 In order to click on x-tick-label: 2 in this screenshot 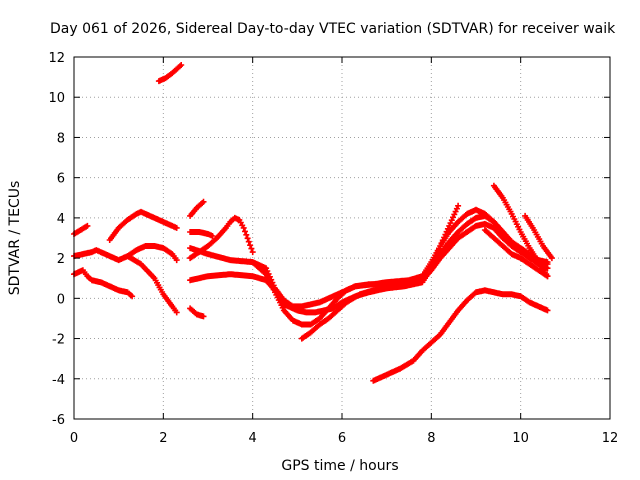, I will do `click(163, 438)`.